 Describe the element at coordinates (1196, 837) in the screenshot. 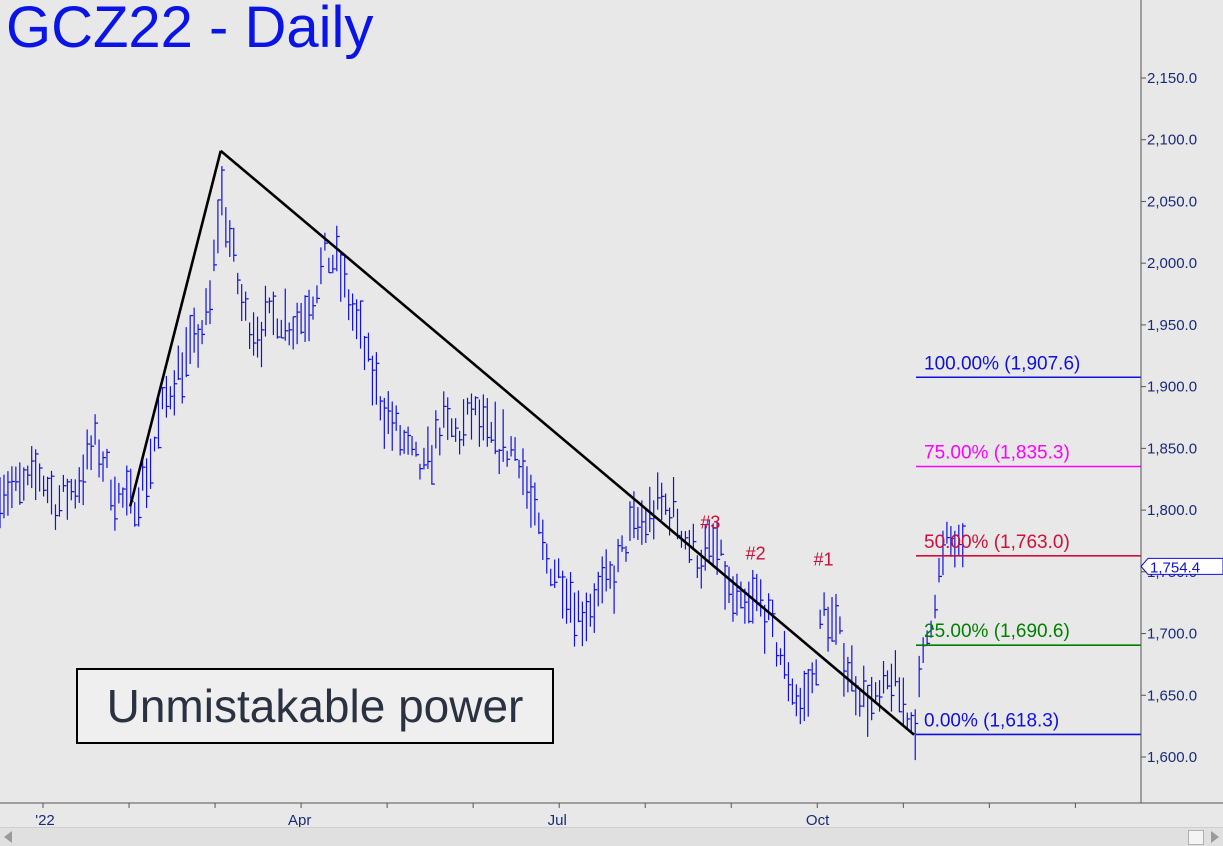

I see `scroll-thumb` at that location.